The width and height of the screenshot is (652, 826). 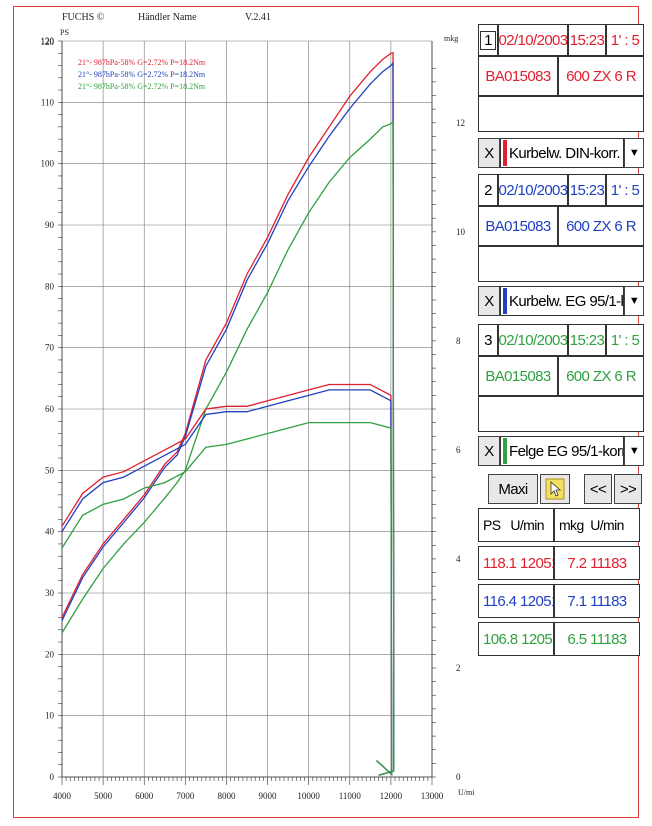 I want to click on y-right-tick-label: 8, so click(x=458, y=341).